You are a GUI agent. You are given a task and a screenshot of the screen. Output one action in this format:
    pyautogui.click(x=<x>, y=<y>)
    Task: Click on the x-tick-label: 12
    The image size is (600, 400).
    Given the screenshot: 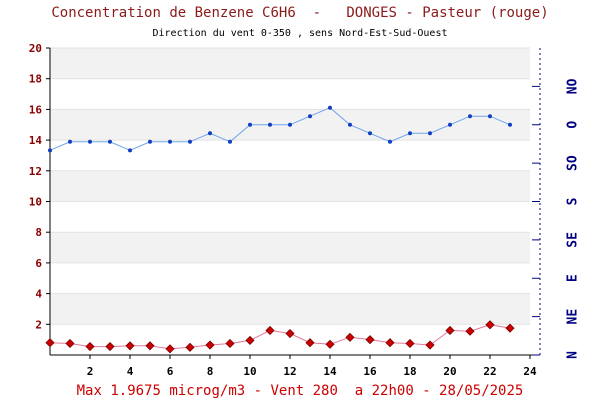 What is the action you would take?
    pyautogui.click(x=289, y=371)
    